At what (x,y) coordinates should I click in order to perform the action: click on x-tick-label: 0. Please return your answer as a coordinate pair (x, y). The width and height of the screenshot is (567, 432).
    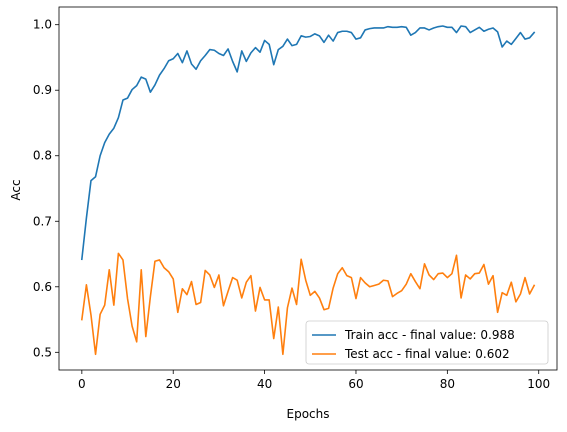
    Looking at the image, I should click on (82, 384).